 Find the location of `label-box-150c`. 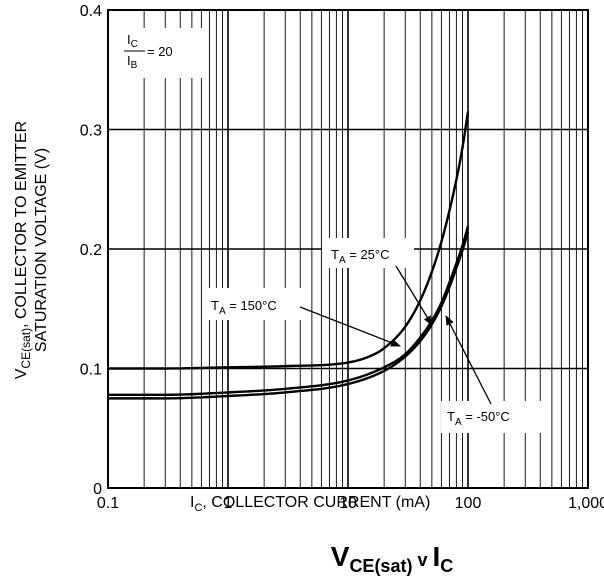

label-box-150c is located at coordinates (257, 304).